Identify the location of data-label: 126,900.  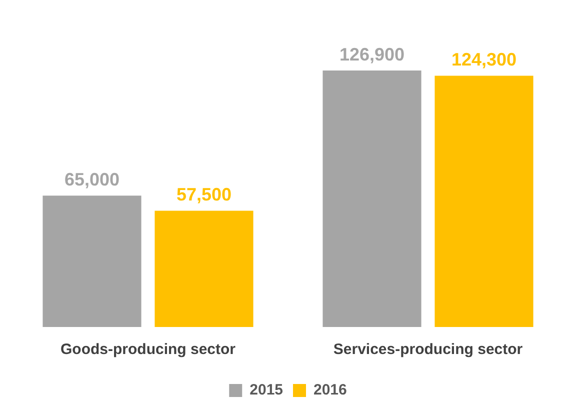
(372, 54).